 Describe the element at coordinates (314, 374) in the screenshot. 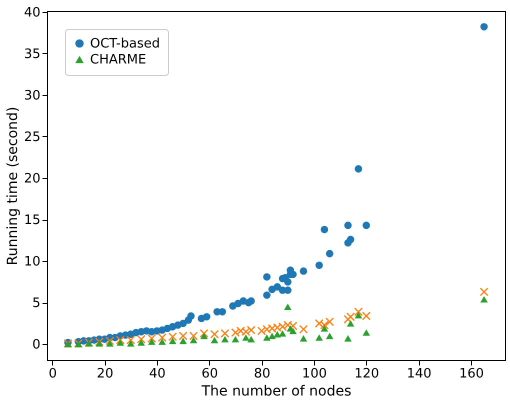

I see `x-tick-label: 100` at that location.